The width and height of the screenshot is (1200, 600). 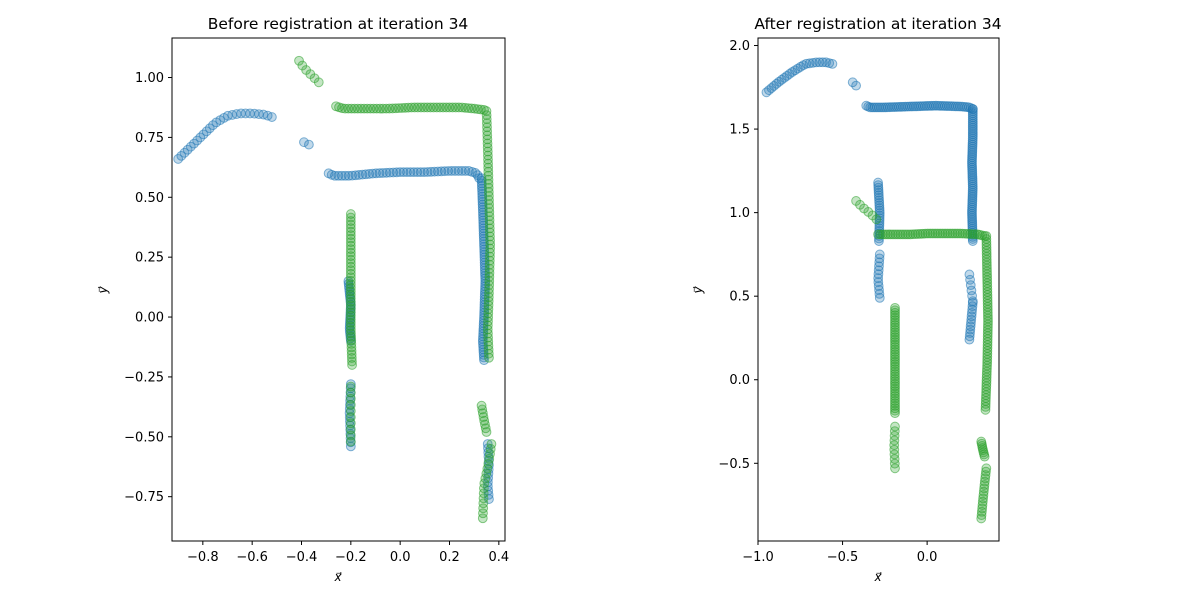 What do you see at coordinates (739, 46) in the screenshot?
I see `y-tick-label: 2.0` at bounding box center [739, 46].